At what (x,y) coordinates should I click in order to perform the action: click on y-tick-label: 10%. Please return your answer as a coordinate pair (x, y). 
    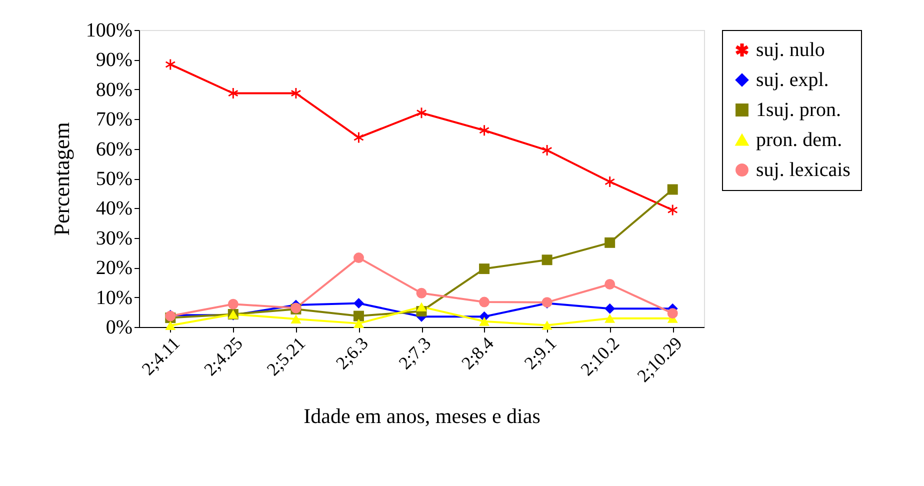
    Looking at the image, I should click on (114, 297).